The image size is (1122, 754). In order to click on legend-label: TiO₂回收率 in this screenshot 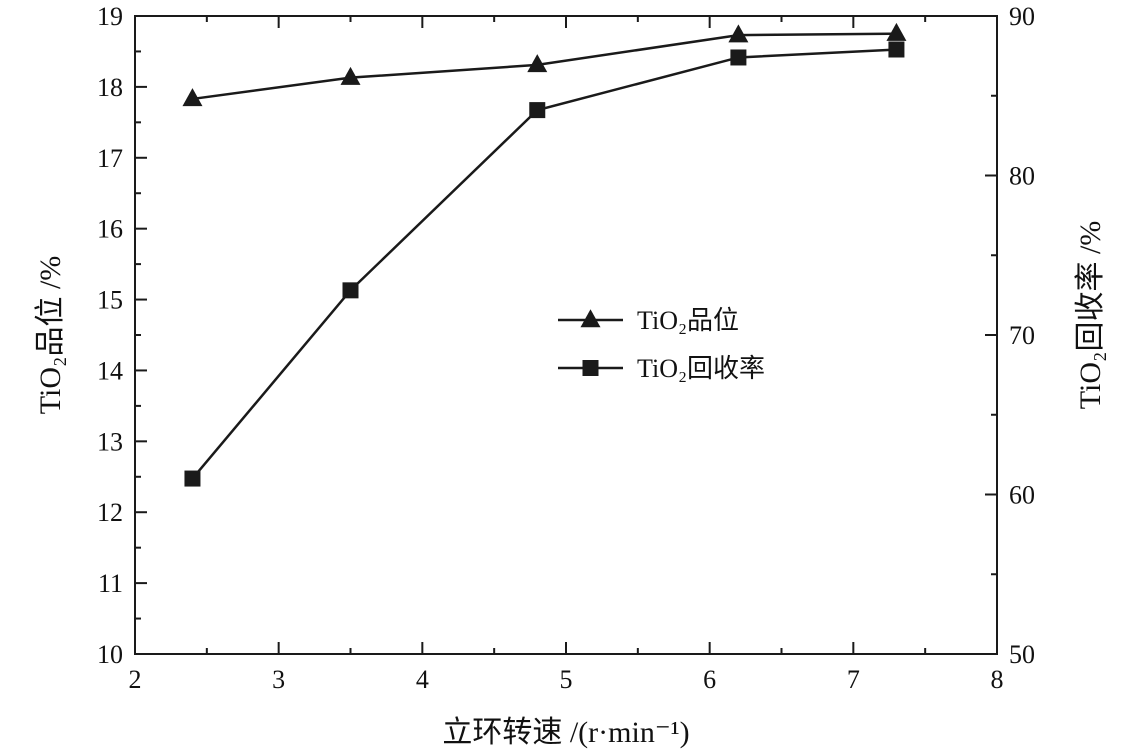, I will do `click(701, 368)`.